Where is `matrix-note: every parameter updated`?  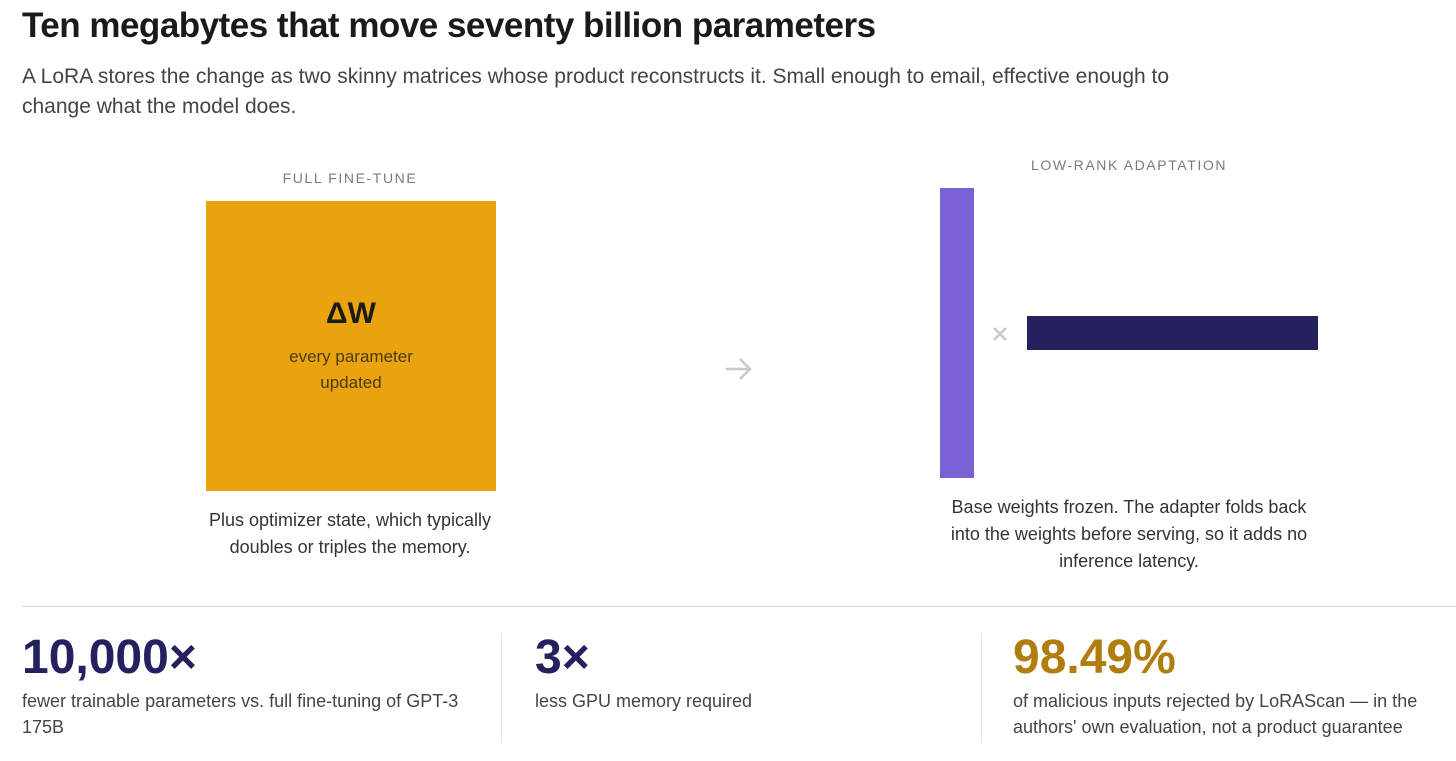 matrix-note: every parameter updated is located at coordinates (351, 369).